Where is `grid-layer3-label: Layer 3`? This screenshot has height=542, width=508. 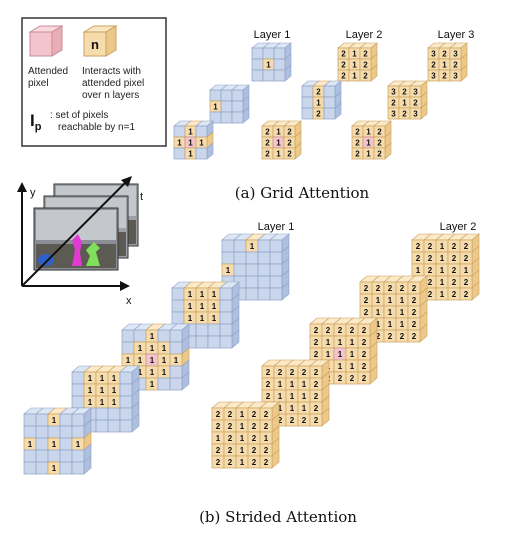
grid-layer3-label: Layer 3 is located at coordinates (456, 35).